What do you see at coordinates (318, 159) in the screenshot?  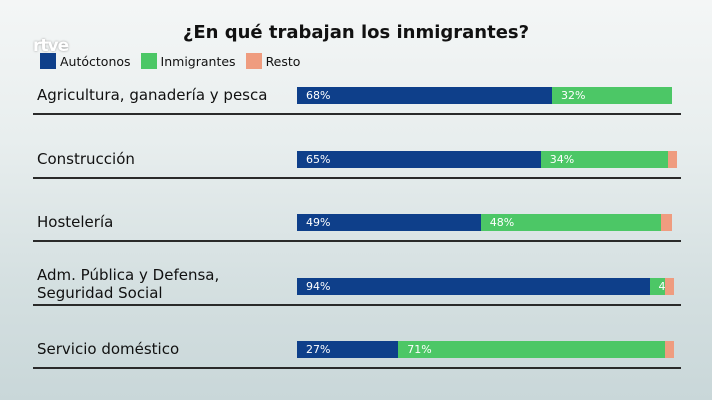 I see `data-label: 65%` at bounding box center [318, 159].